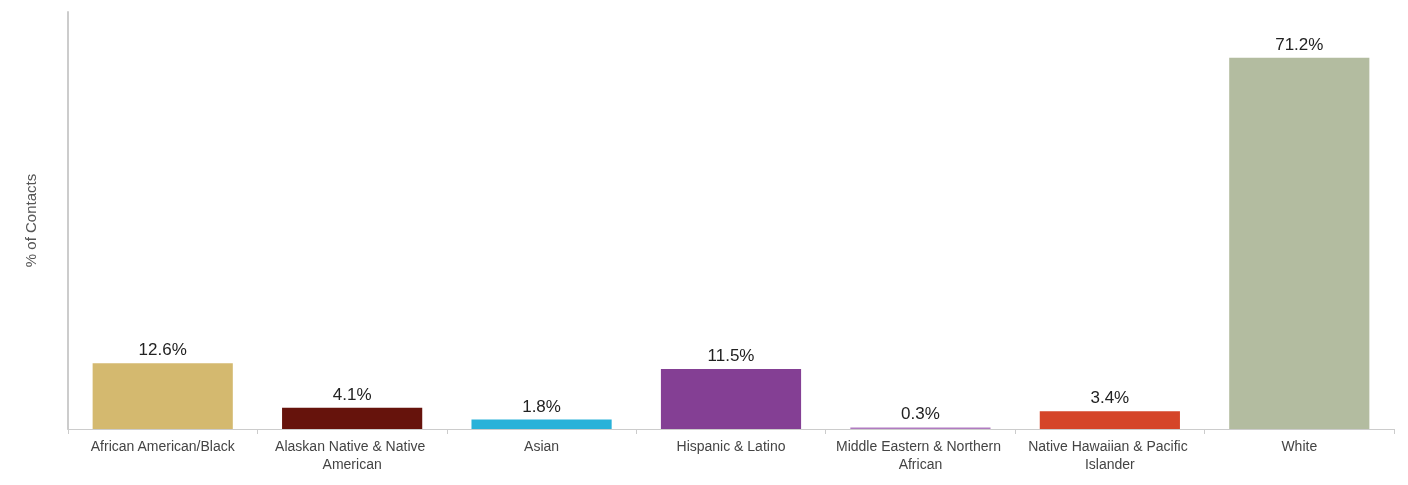 This screenshot has height=485, width=1408. I want to click on data-label: 3.4%, so click(1110, 398).